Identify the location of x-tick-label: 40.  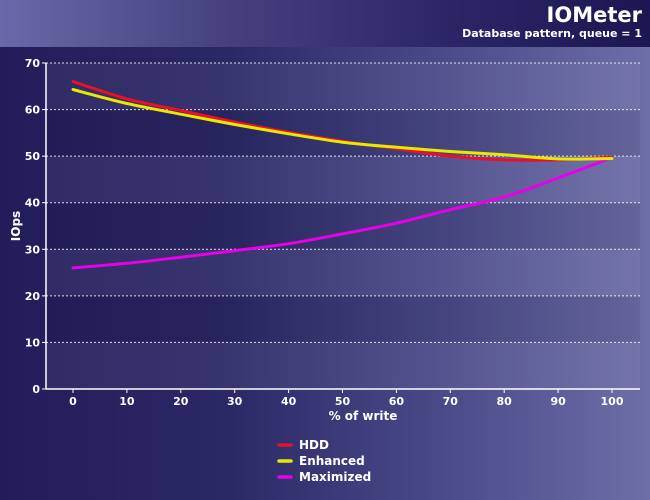
(289, 401).